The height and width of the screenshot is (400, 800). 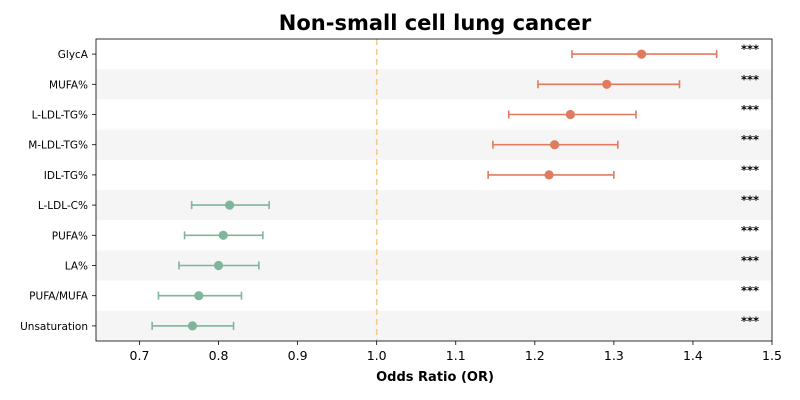 I want to click on y-tick-label: PUFA/MUFA, so click(x=59, y=297).